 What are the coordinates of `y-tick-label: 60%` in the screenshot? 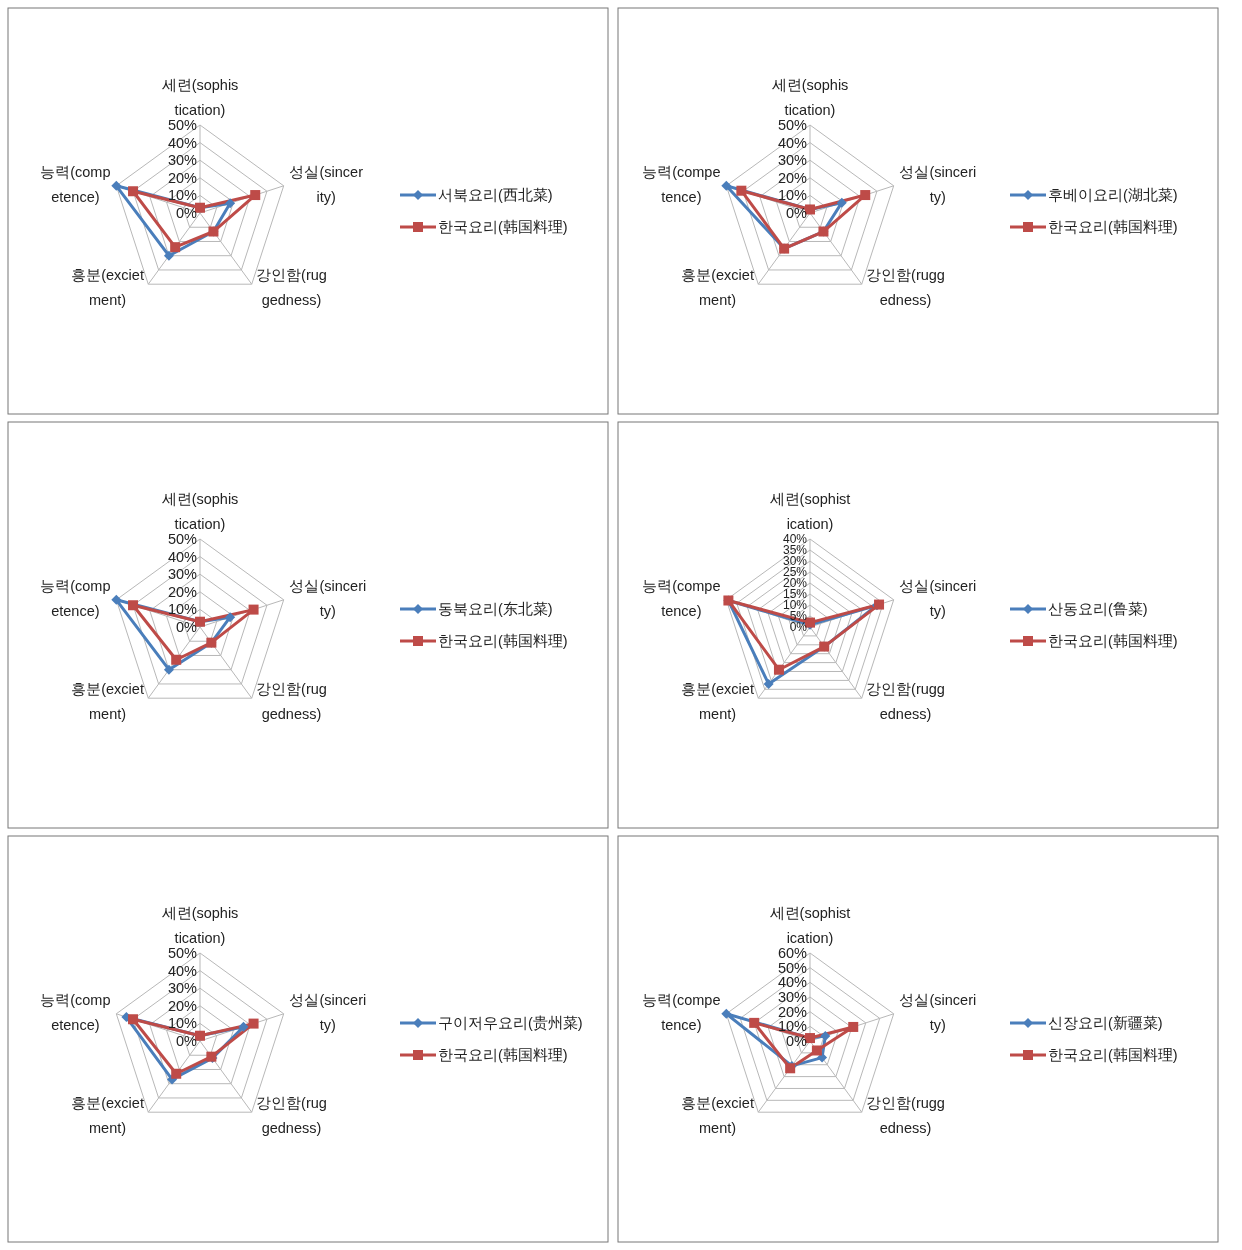 It's located at (792, 953).